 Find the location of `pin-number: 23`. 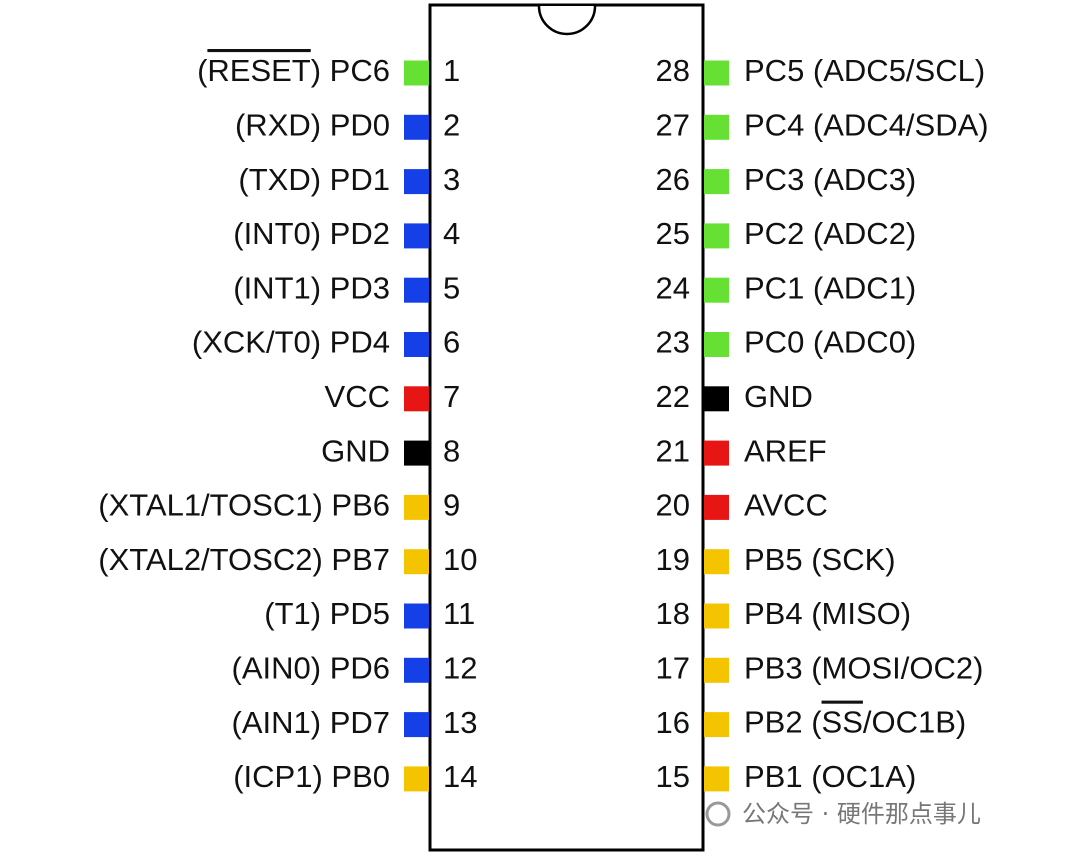

pin-number: 23 is located at coordinates (673, 342).